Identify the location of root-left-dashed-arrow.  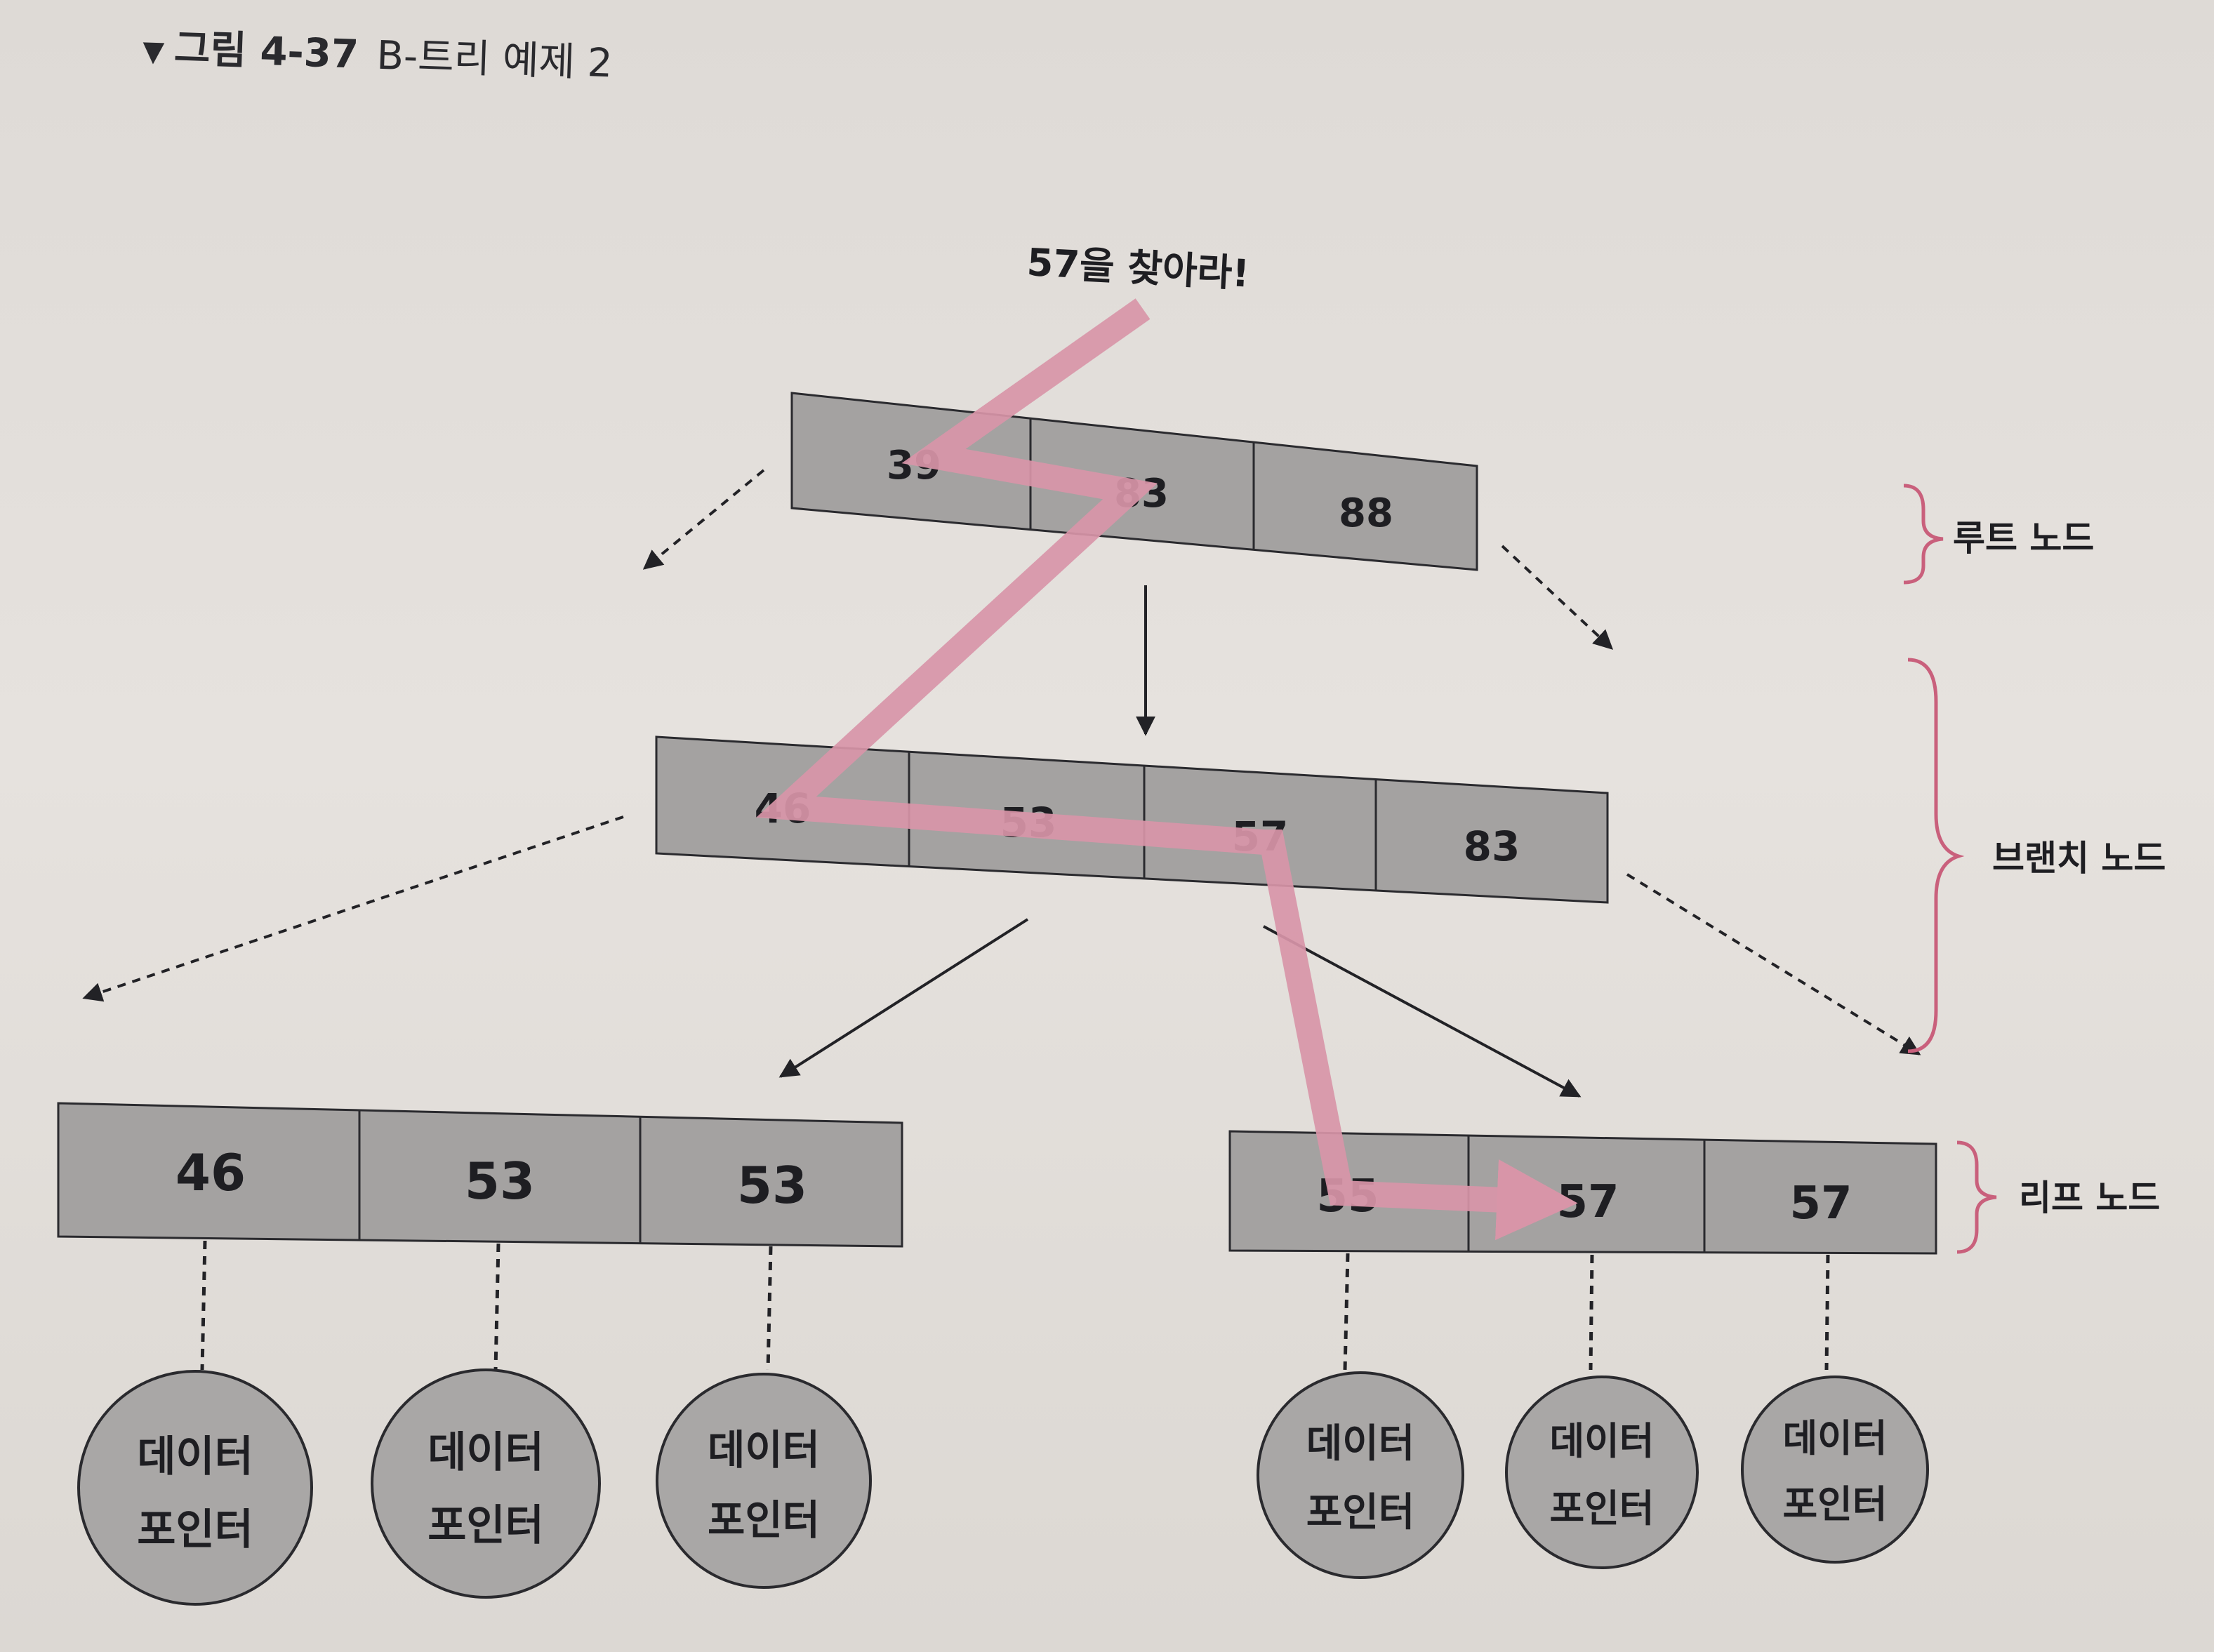
(703, 519).